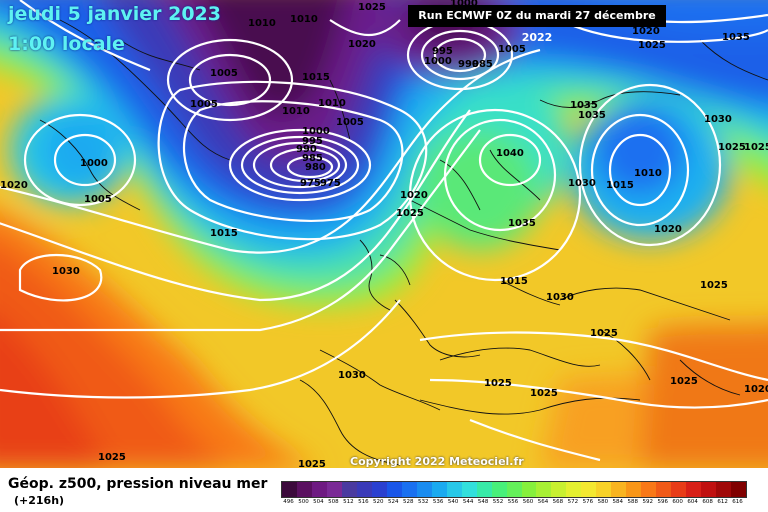 This screenshot has height=512, width=768. What do you see at coordinates (722, 502) in the screenshot?
I see `scale-tick-label: 612` at bounding box center [722, 502].